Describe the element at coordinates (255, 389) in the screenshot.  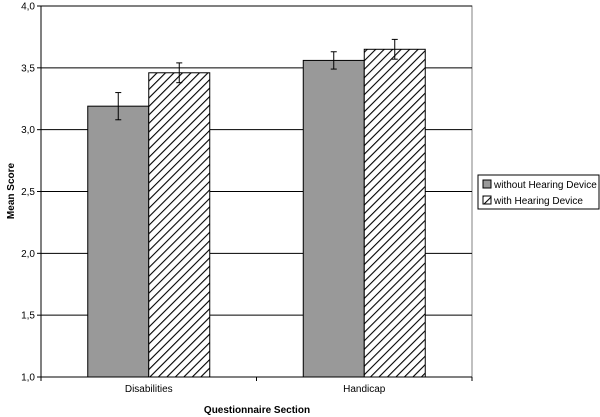
I see `x-tick-labels: Disabilities Handicap` at that location.